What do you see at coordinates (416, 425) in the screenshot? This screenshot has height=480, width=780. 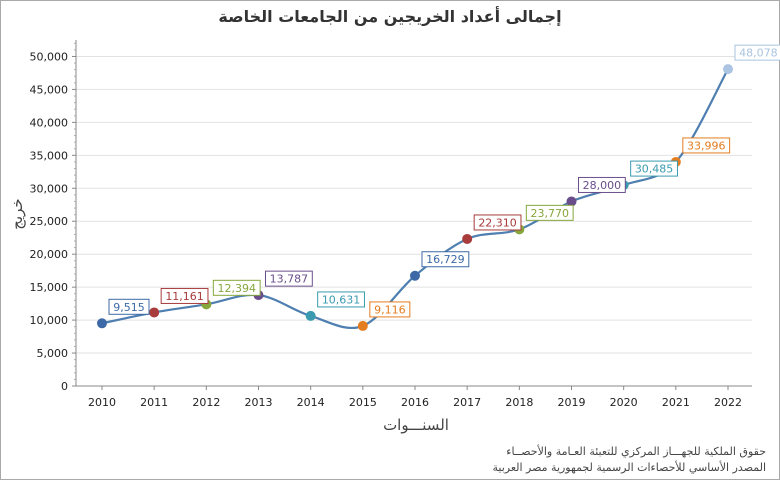 I see `x-axis-title: السنـــوات` at bounding box center [416, 425].